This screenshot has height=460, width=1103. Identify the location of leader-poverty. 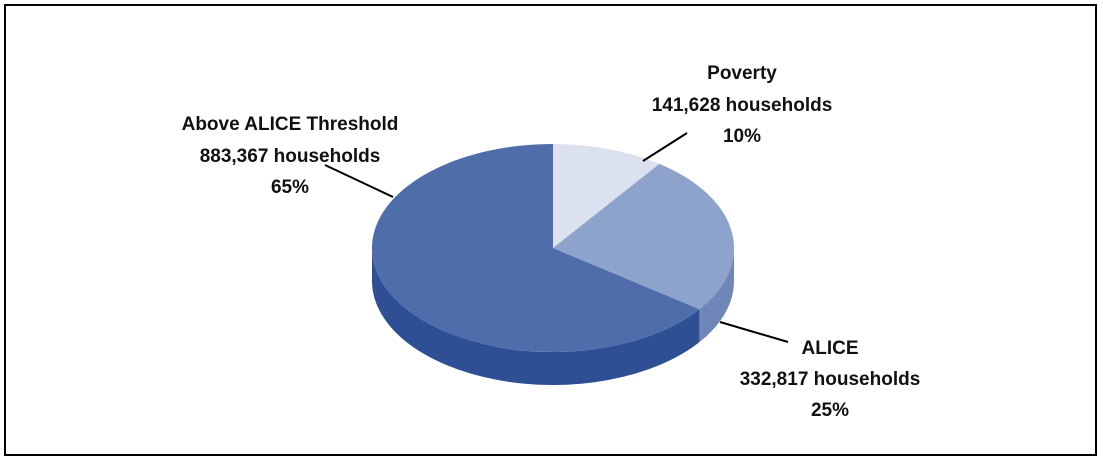
(665, 147).